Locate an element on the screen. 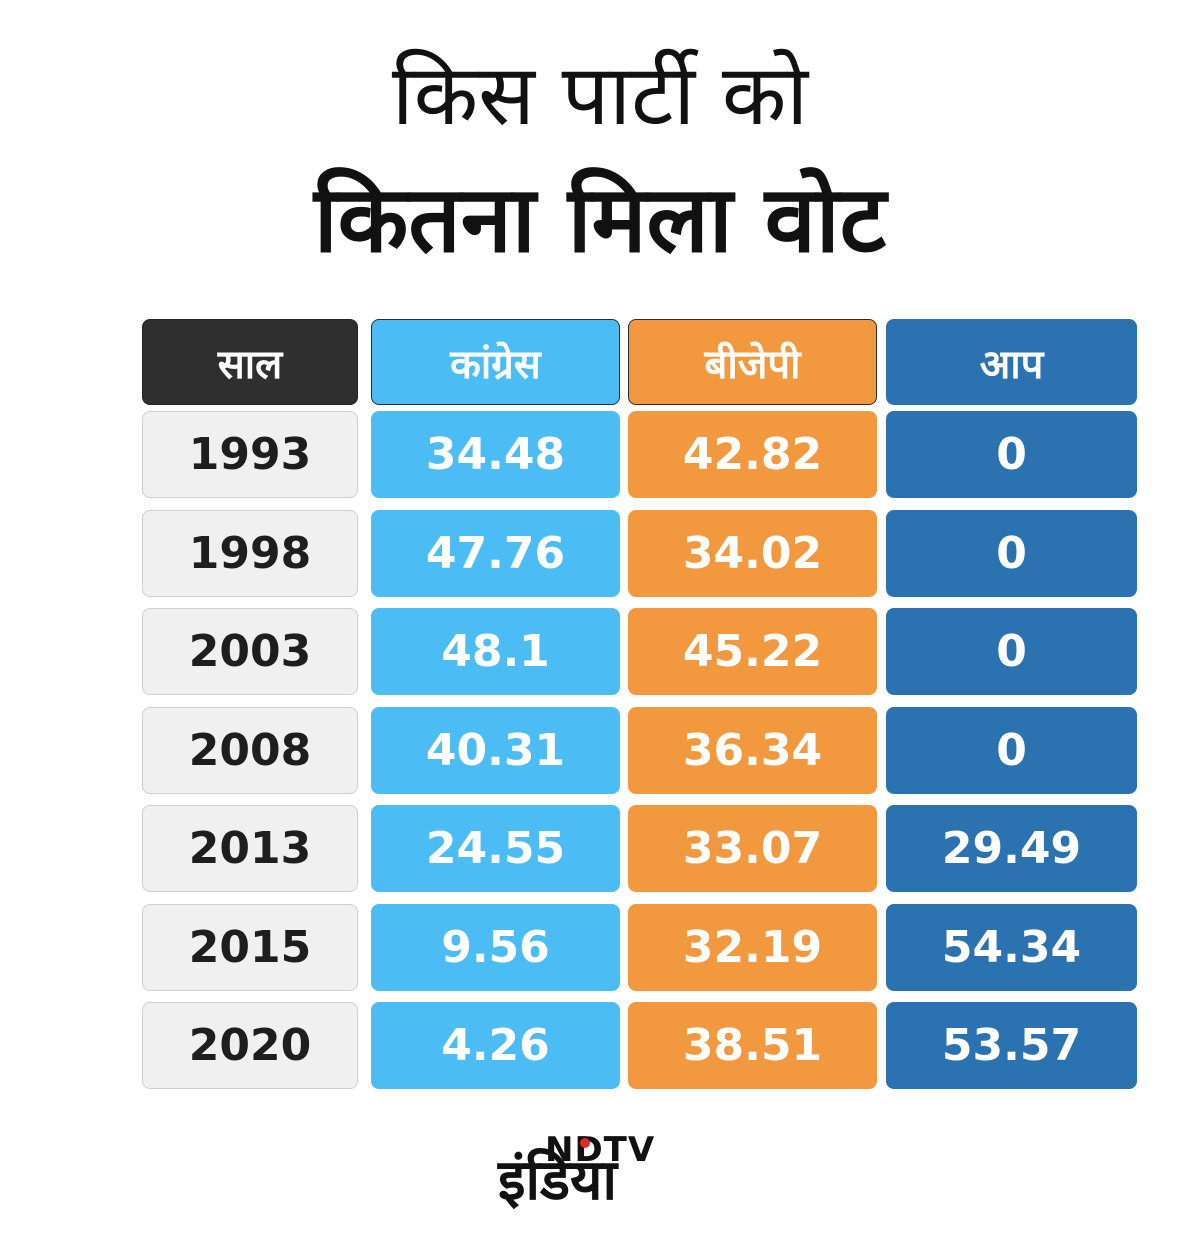  ndtv-india-logo: इंडिया NDTV is located at coordinates (600, 1175).